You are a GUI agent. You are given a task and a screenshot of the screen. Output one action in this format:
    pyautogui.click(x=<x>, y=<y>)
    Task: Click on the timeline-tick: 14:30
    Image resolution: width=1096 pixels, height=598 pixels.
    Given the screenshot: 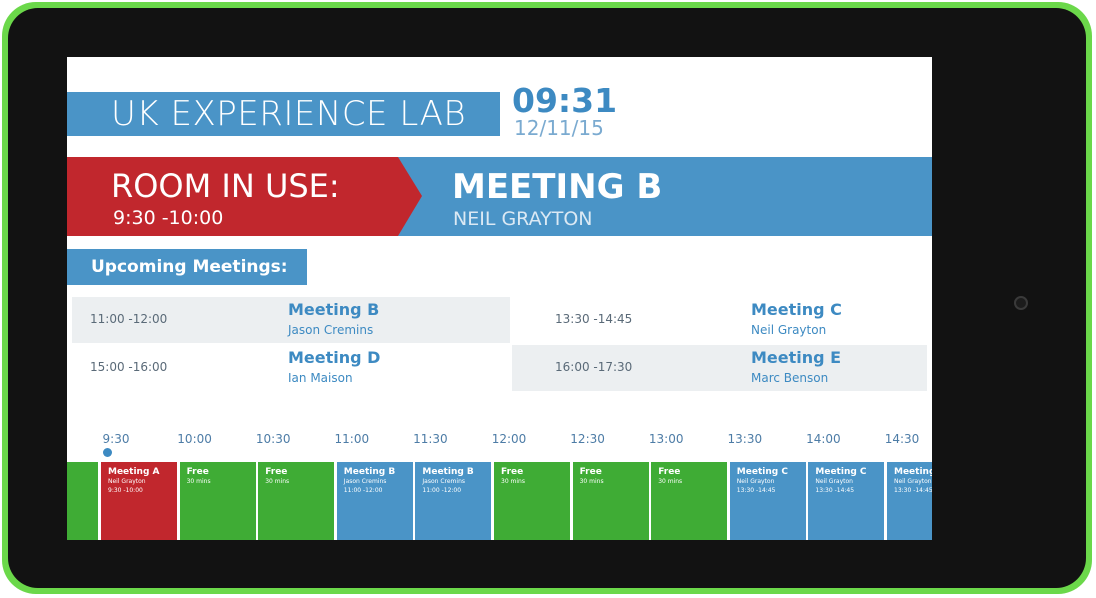 What is the action you would take?
    pyautogui.click(x=902, y=439)
    